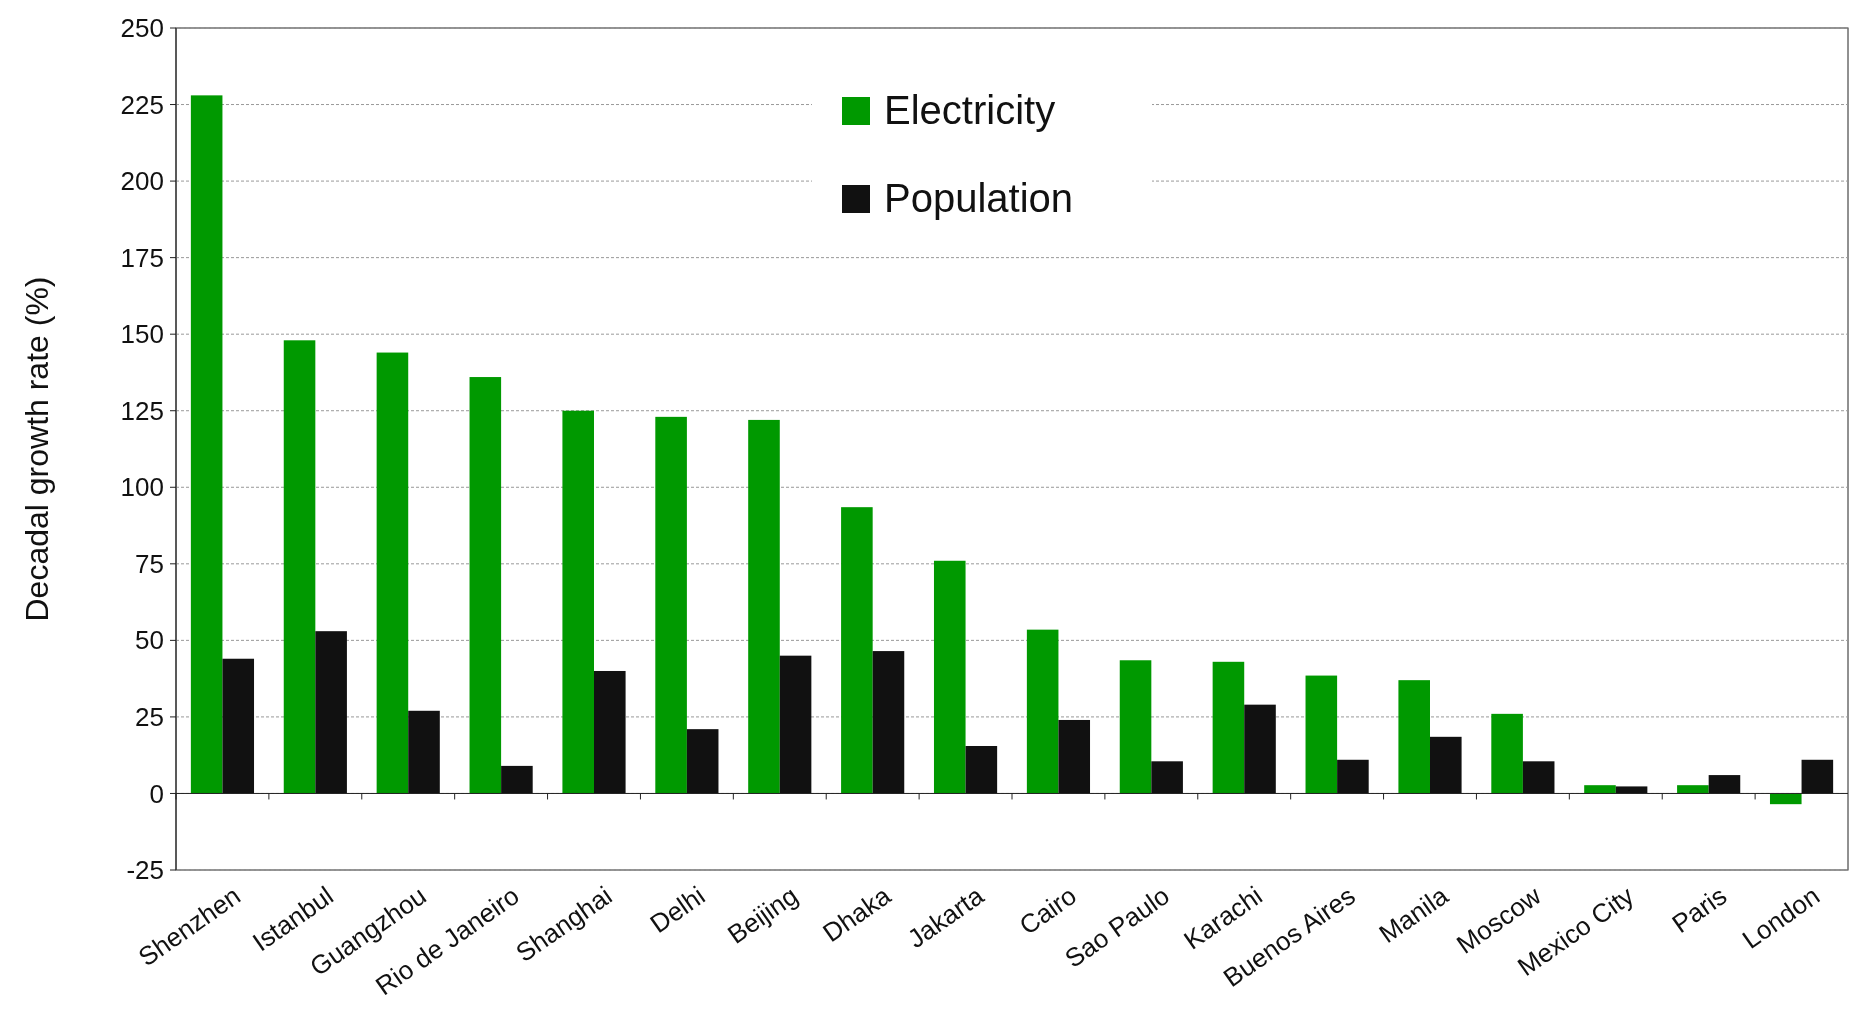  I want to click on legend-label: Population, so click(979, 198).